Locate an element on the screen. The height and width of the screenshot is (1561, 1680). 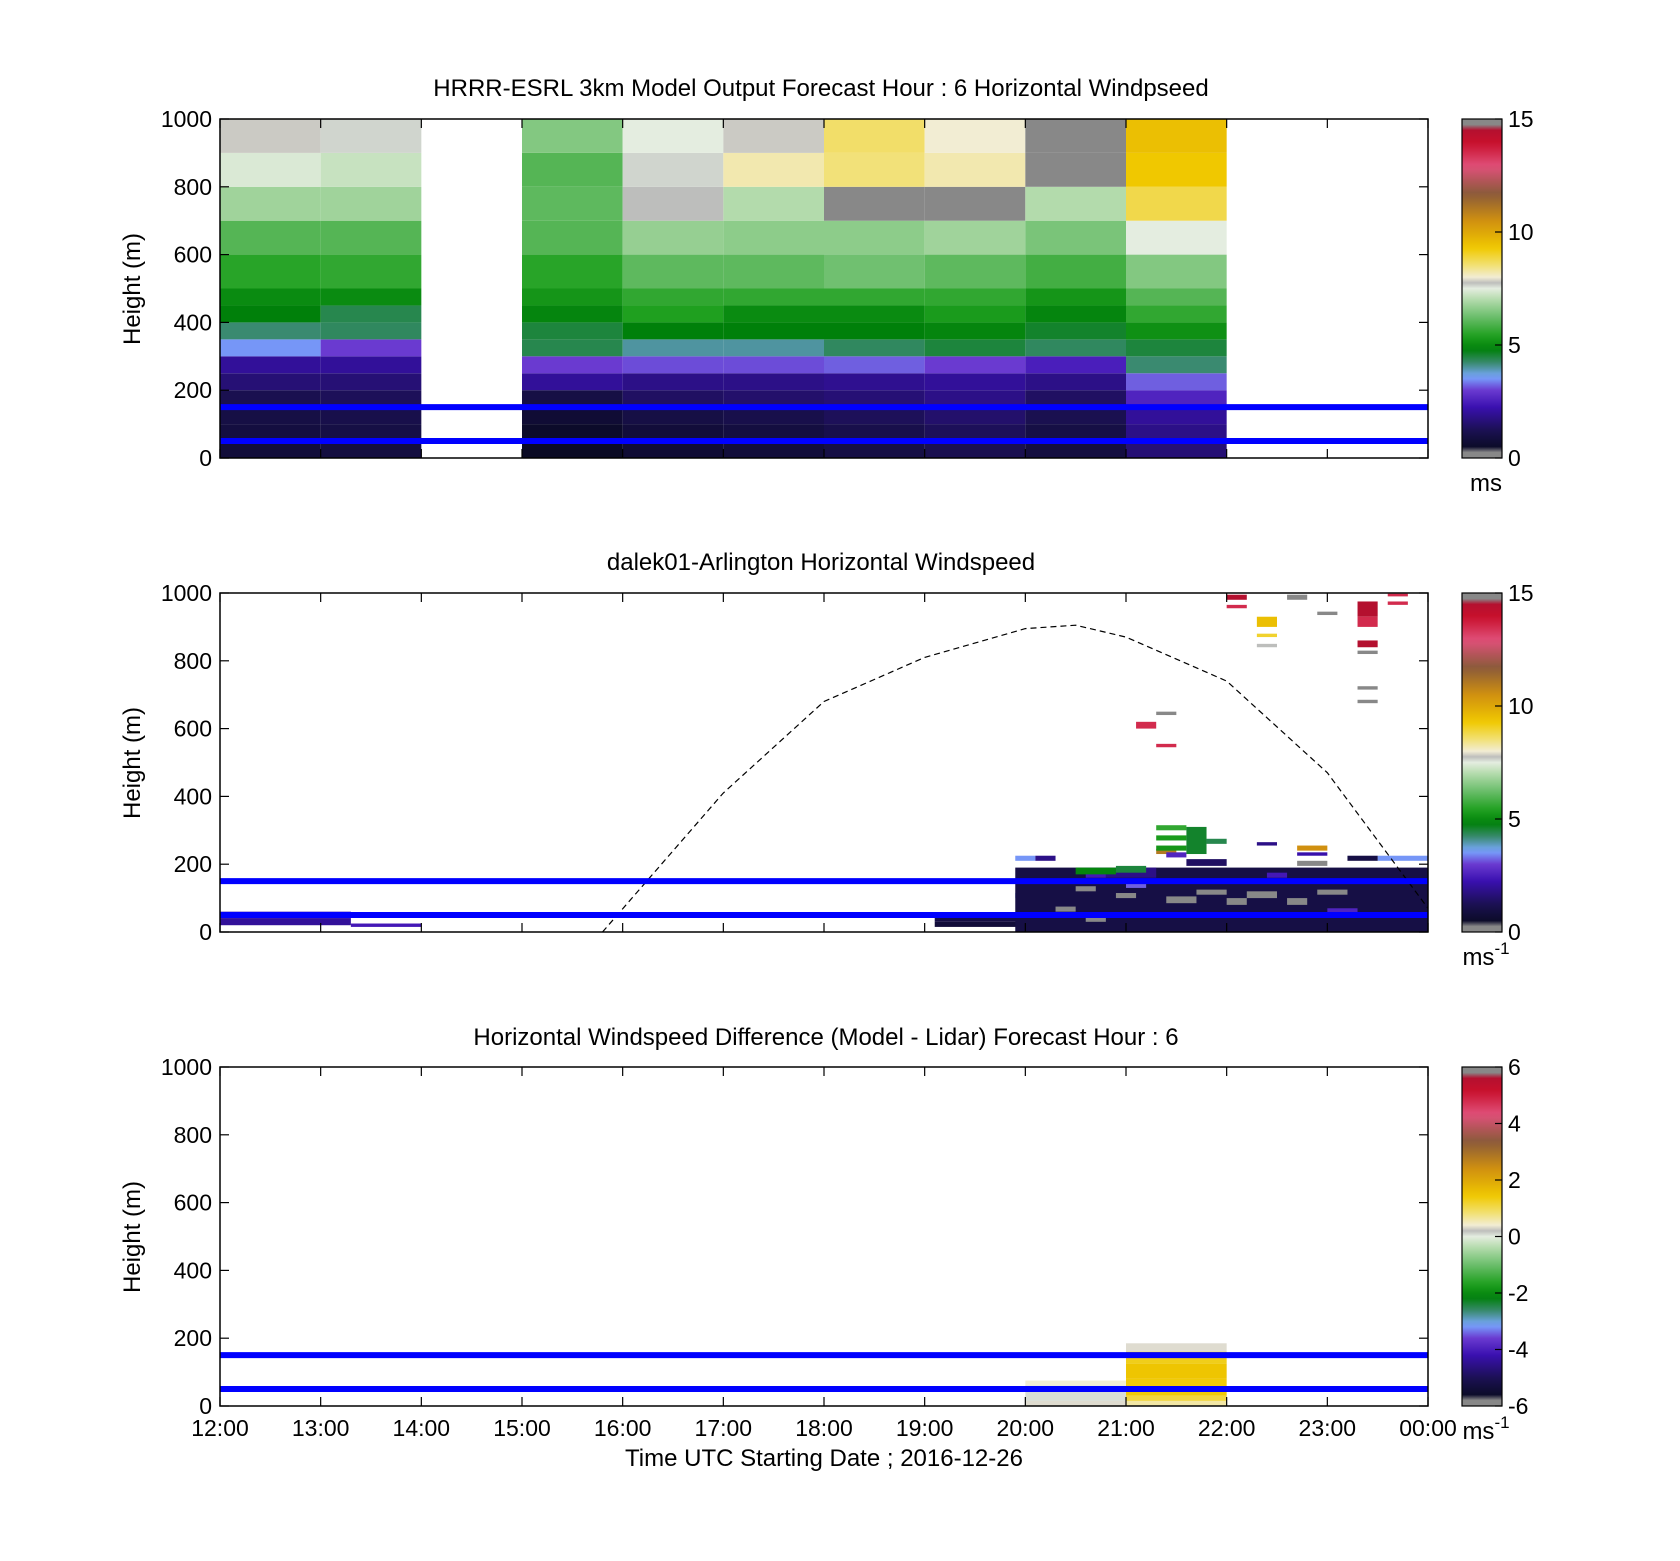
panel-model-reflines is located at coordinates (824, 424).